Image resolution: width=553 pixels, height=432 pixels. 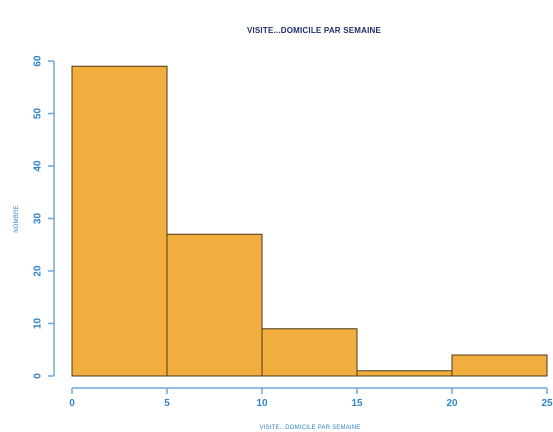 What do you see at coordinates (38, 166) in the screenshot?
I see `y-tick-label-5: 40` at bounding box center [38, 166].